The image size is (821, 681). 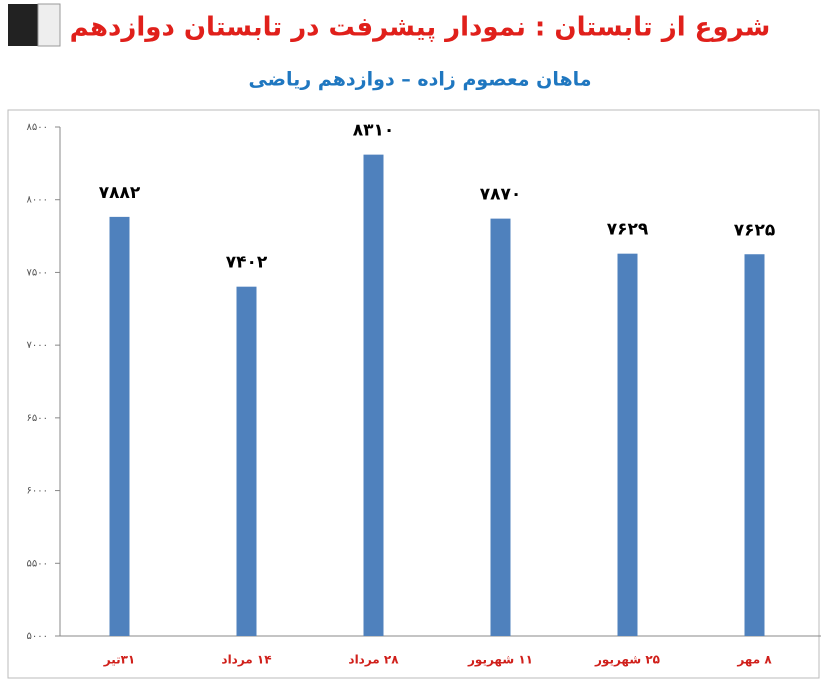 I want to click on logo, so click(x=34, y=25).